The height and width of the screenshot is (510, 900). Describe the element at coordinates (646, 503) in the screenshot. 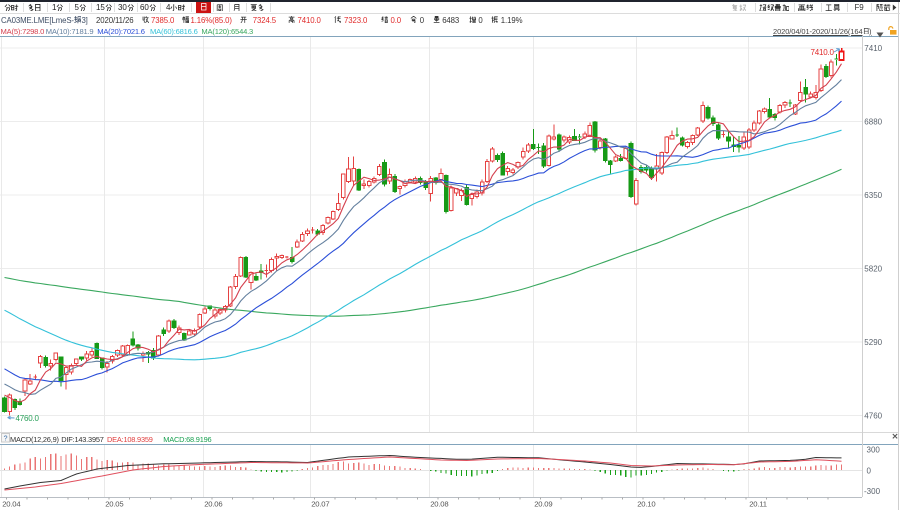

I see `svg-text: 20.10` at that location.